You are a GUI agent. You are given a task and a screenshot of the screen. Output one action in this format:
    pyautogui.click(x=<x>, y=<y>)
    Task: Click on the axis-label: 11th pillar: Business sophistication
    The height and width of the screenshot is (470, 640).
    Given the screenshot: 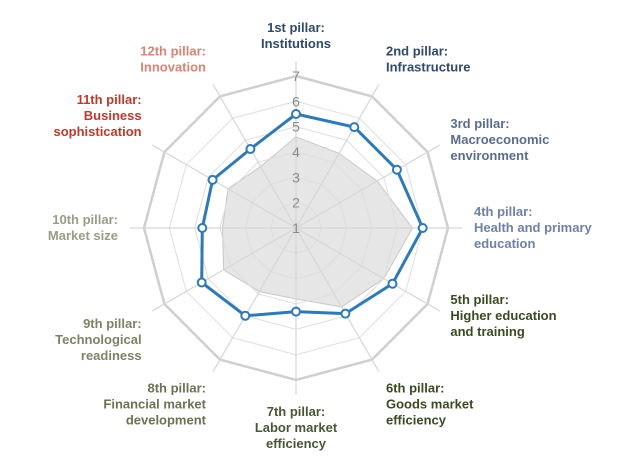 What is the action you would take?
    pyautogui.click(x=97, y=115)
    